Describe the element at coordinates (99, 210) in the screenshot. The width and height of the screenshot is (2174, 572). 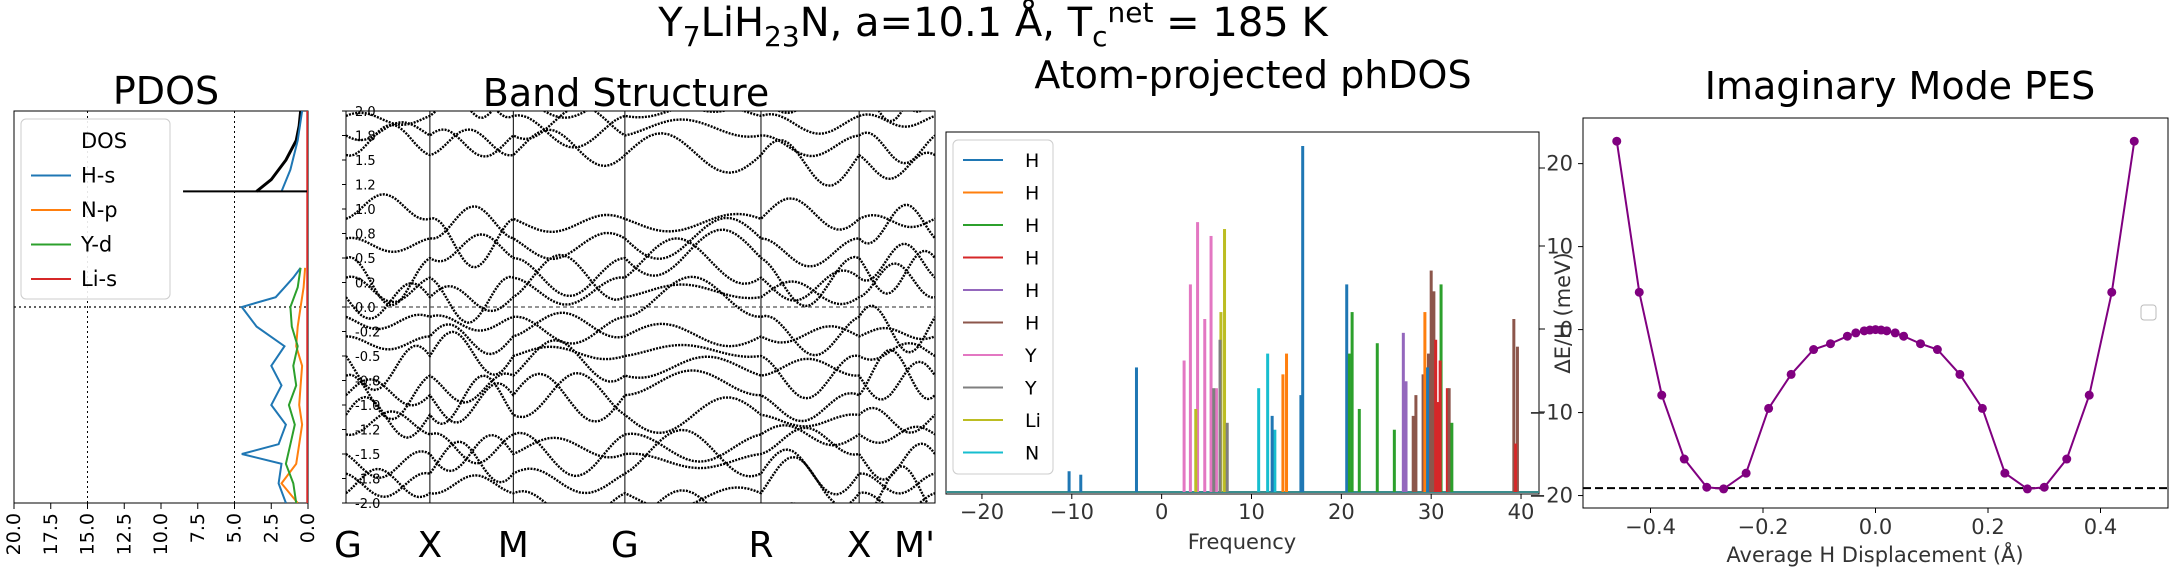
I see `pdos-legend-label: N-p` at that location.